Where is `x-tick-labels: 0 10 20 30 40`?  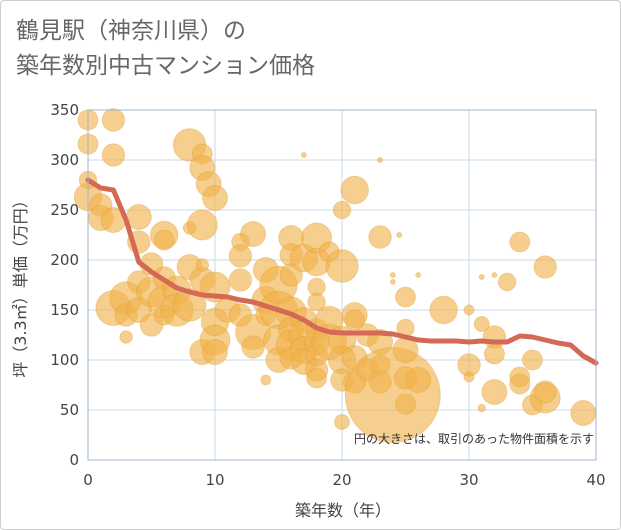 x-tick-labels: 0 10 20 30 40 is located at coordinates (344, 480).